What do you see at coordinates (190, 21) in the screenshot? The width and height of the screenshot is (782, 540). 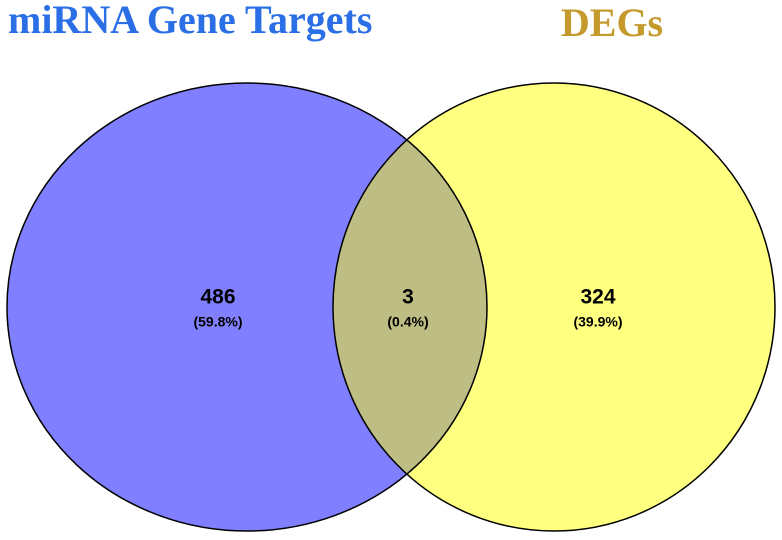 I see `set-title: miRNA Gene Targets` at bounding box center [190, 21].